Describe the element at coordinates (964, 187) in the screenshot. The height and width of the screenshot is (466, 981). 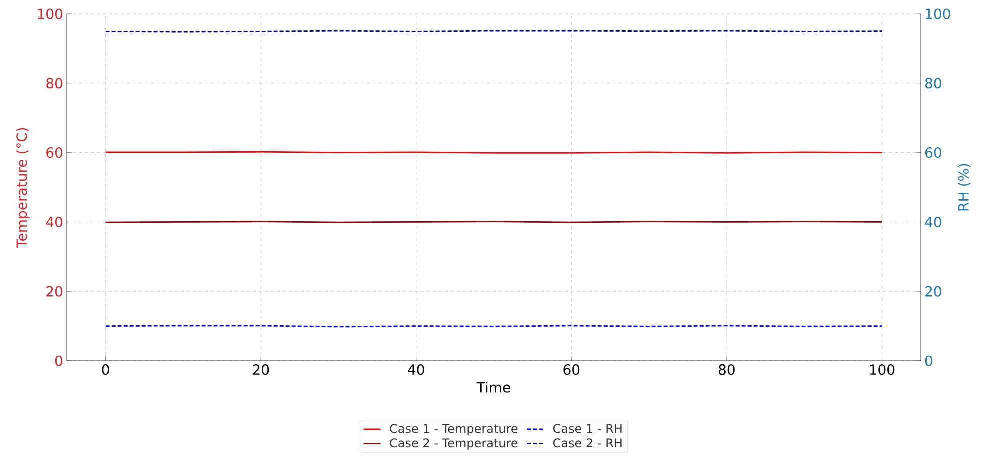
I see `y2-axis-title: RH (%)` at that location.